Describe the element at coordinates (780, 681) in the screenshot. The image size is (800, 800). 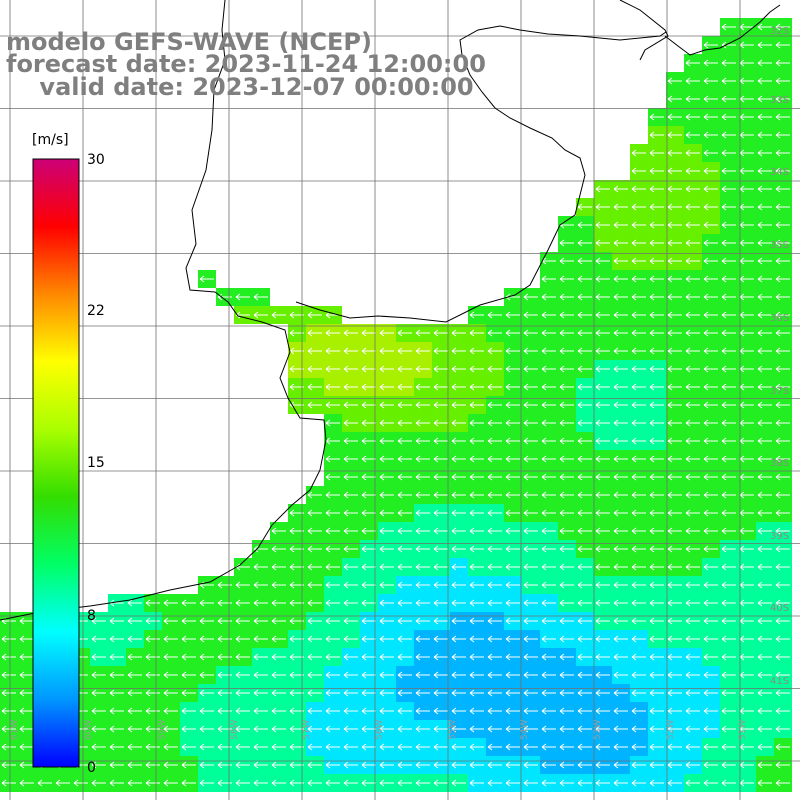
I see `lat-label: 41S` at that location.